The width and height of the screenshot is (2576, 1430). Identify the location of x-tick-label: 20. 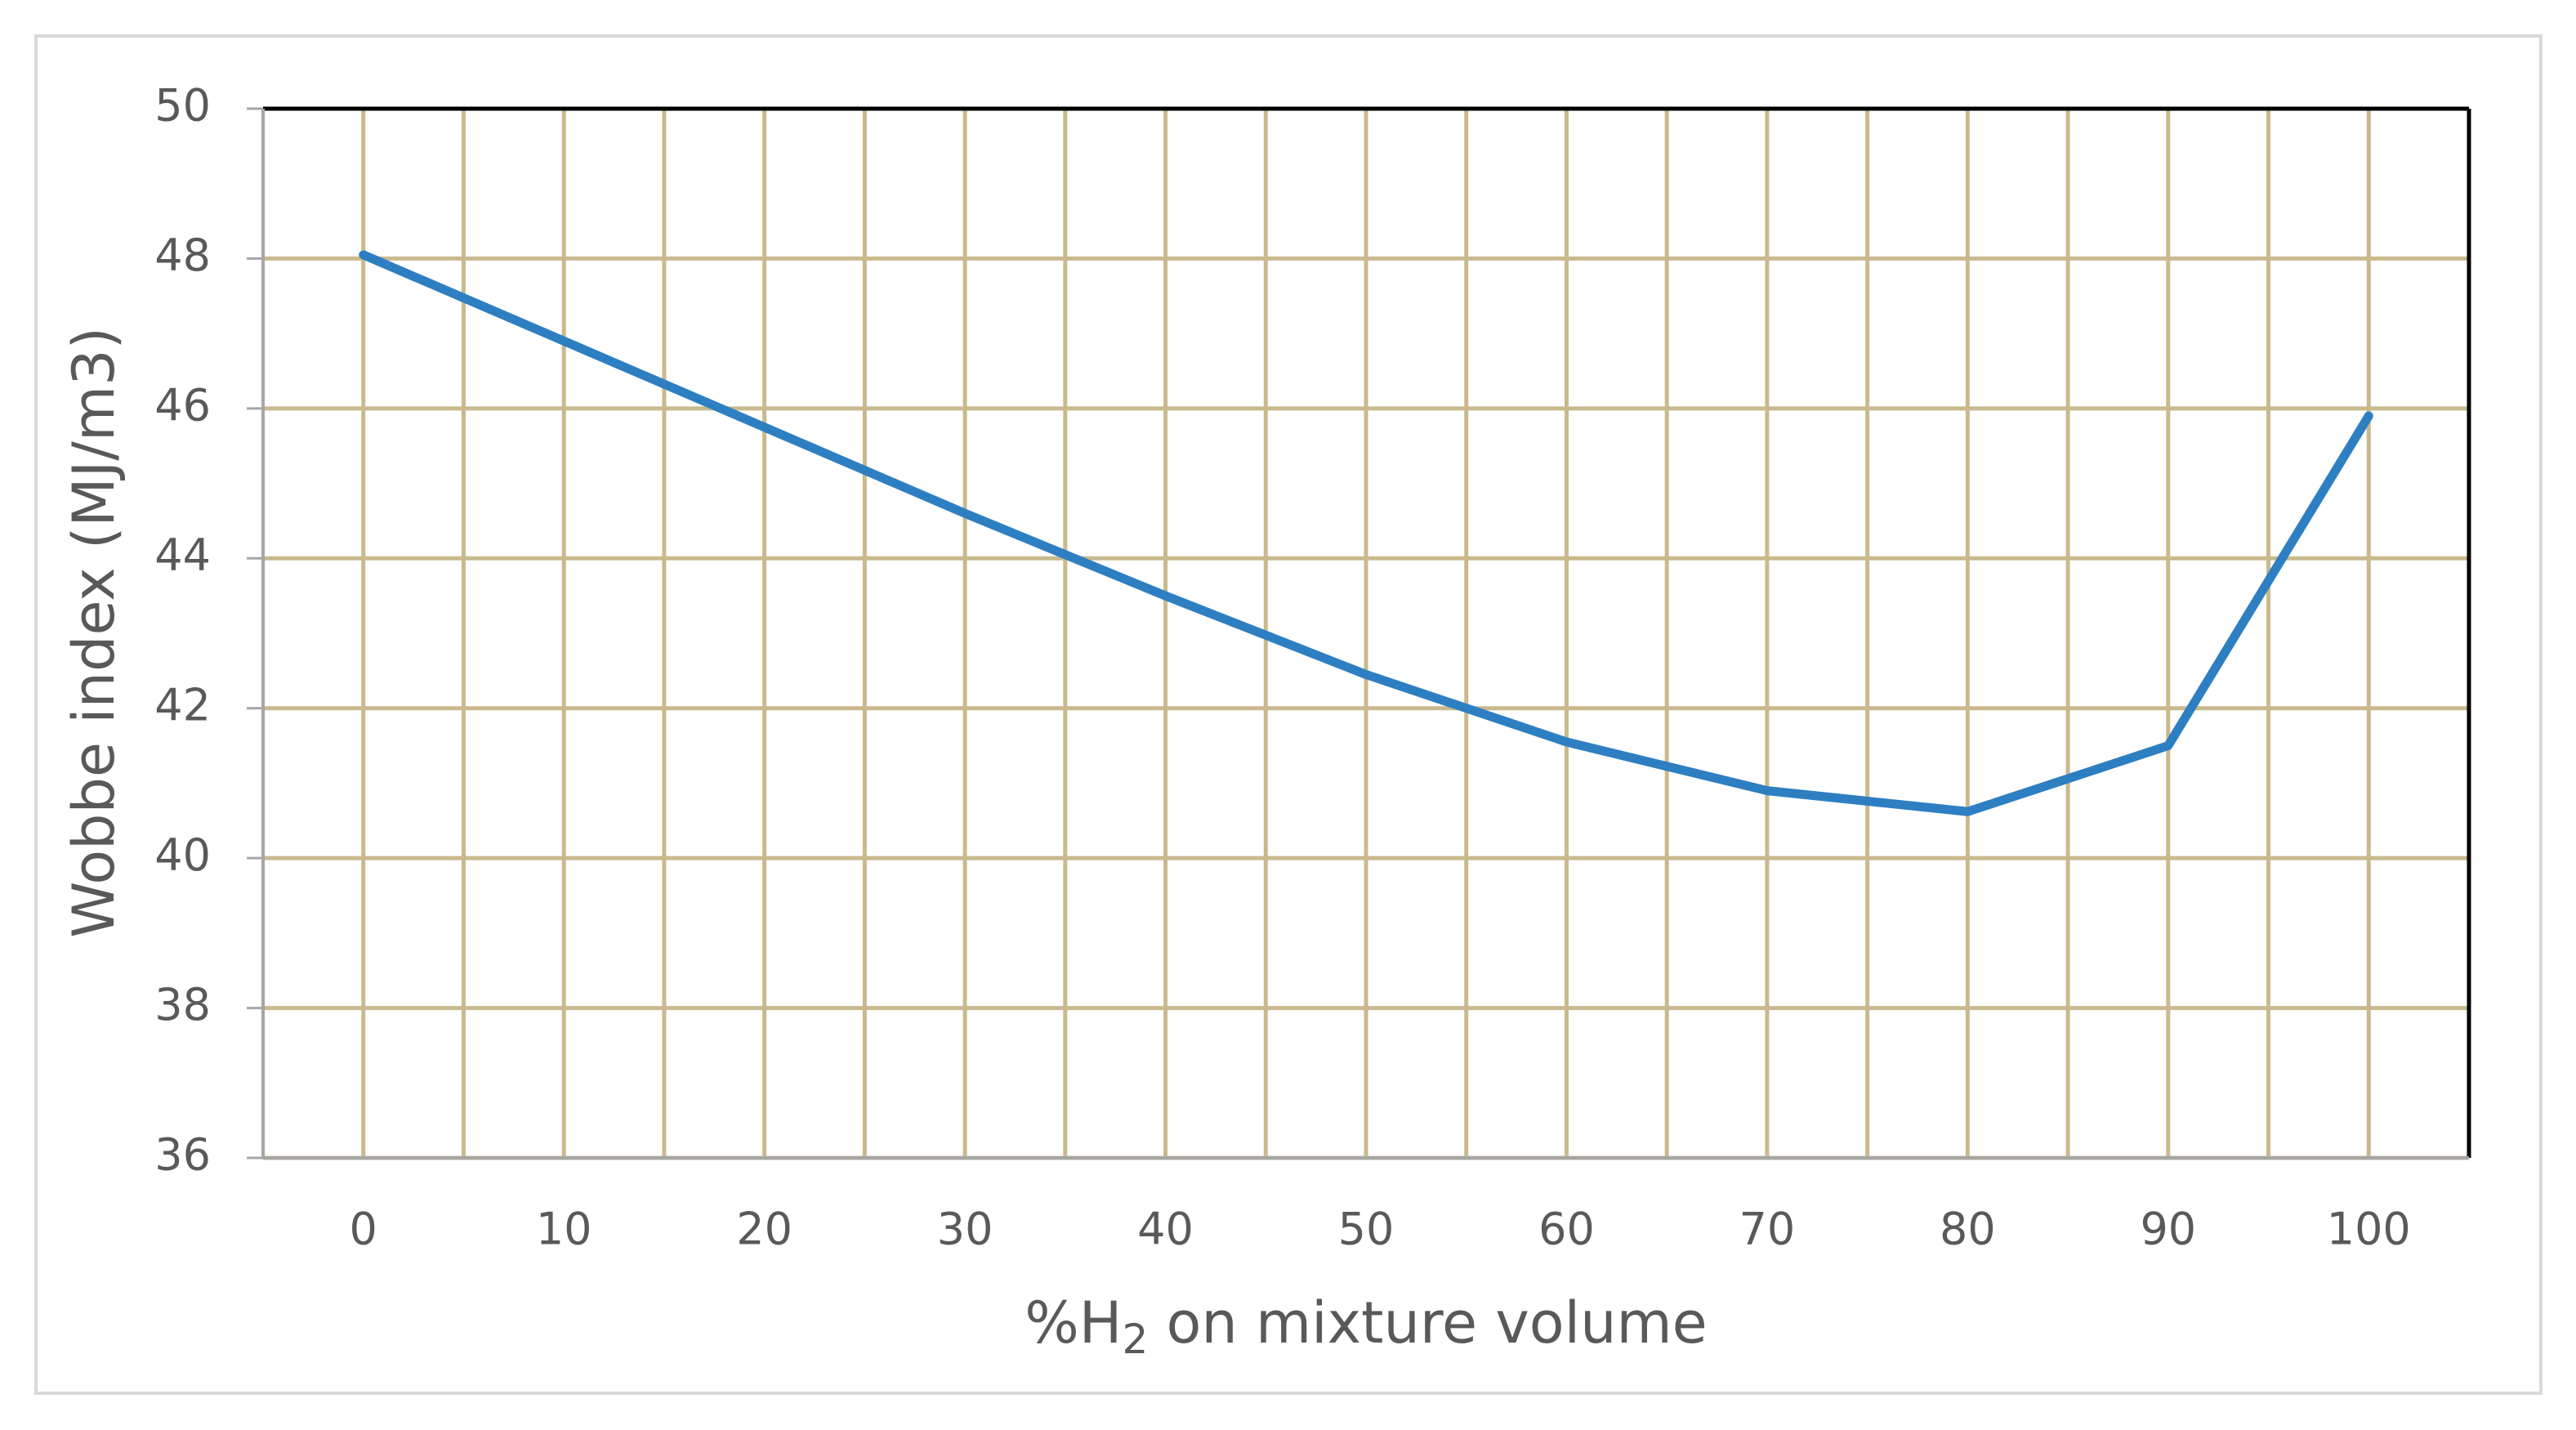
(764, 1229).